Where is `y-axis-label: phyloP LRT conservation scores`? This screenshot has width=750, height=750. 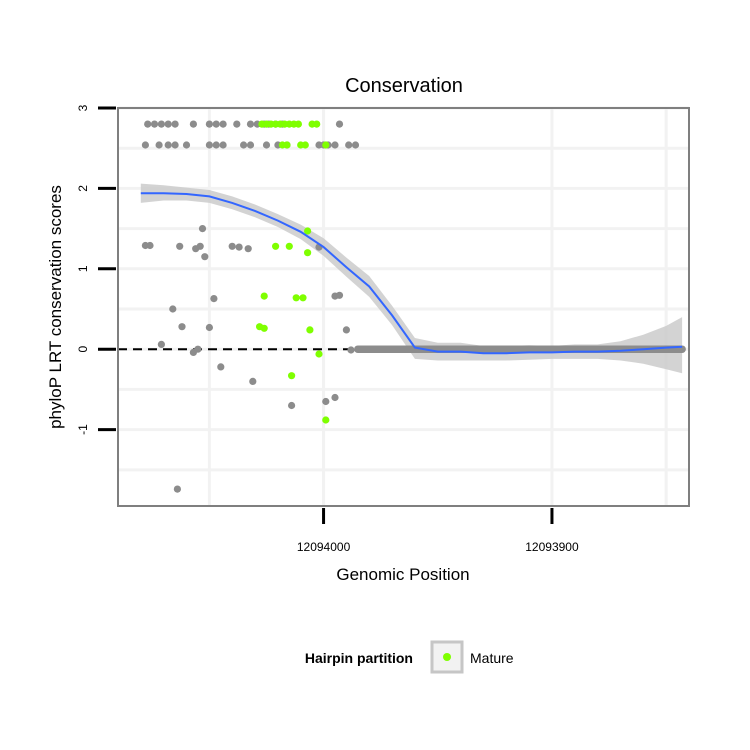 y-axis-label: phyloP LRT conservation scores is located at coordinates (55, 307).